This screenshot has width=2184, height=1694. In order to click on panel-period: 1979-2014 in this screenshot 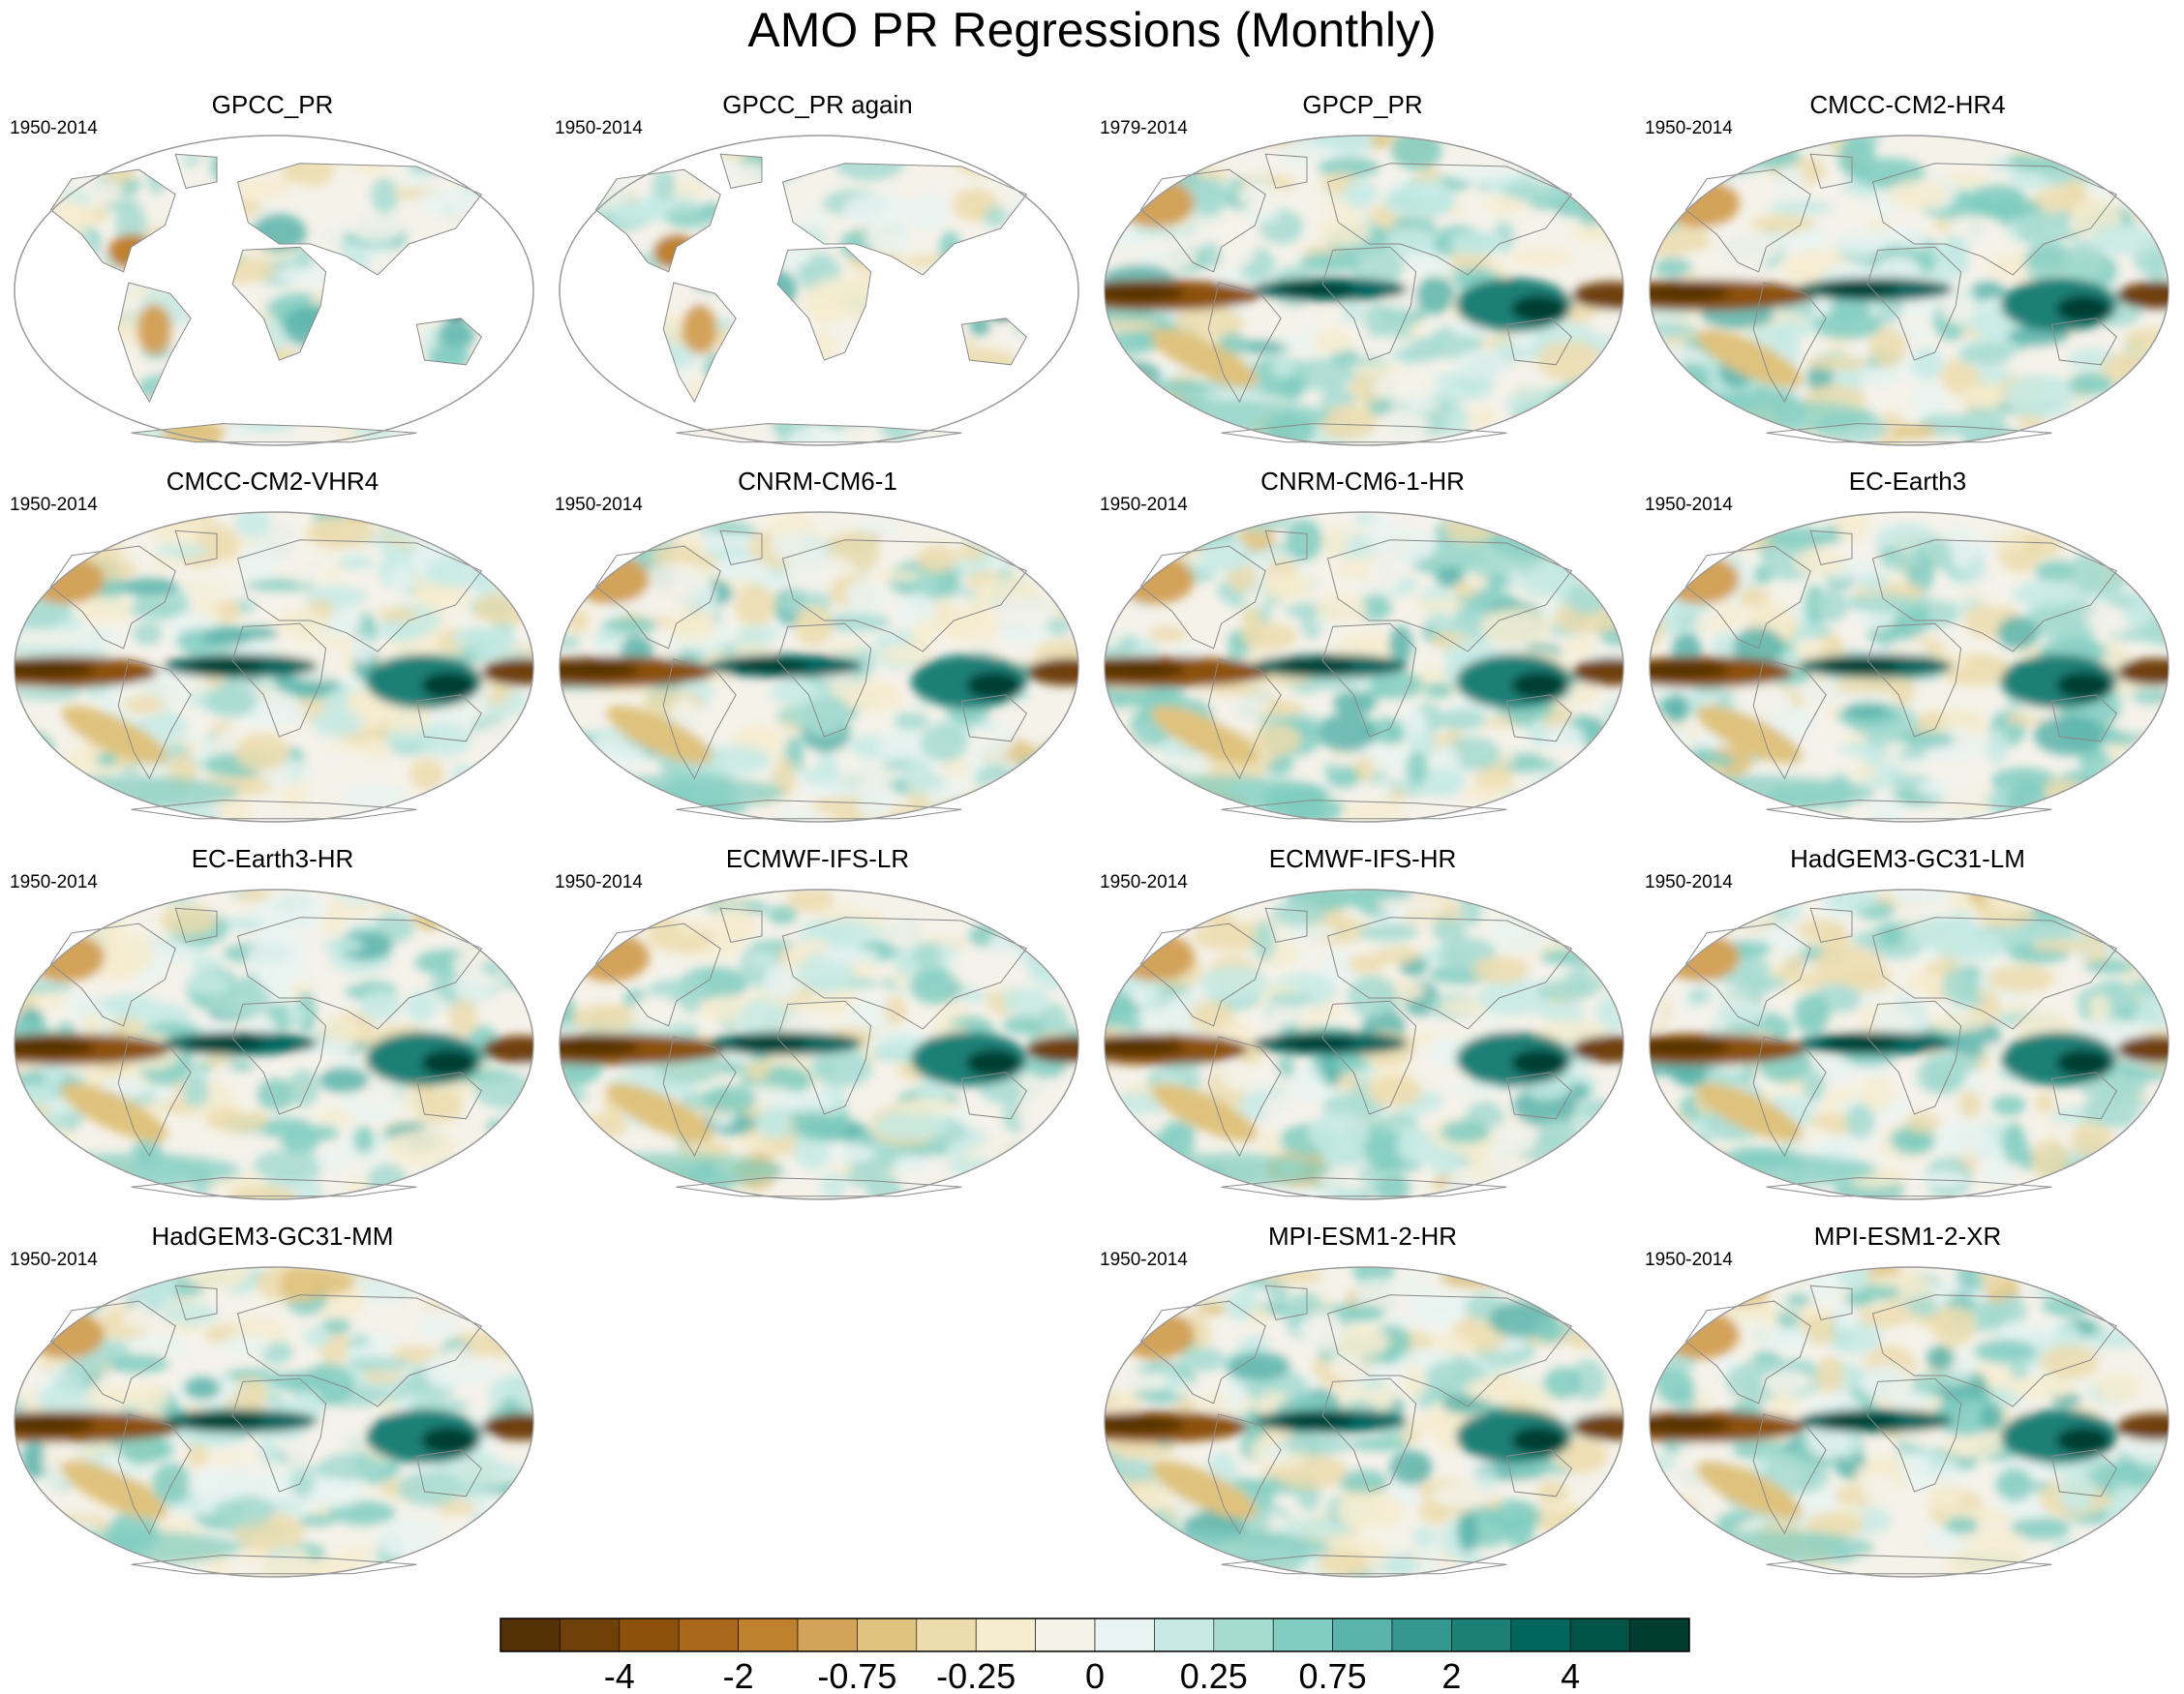, I will do `click(1144, 128)`.